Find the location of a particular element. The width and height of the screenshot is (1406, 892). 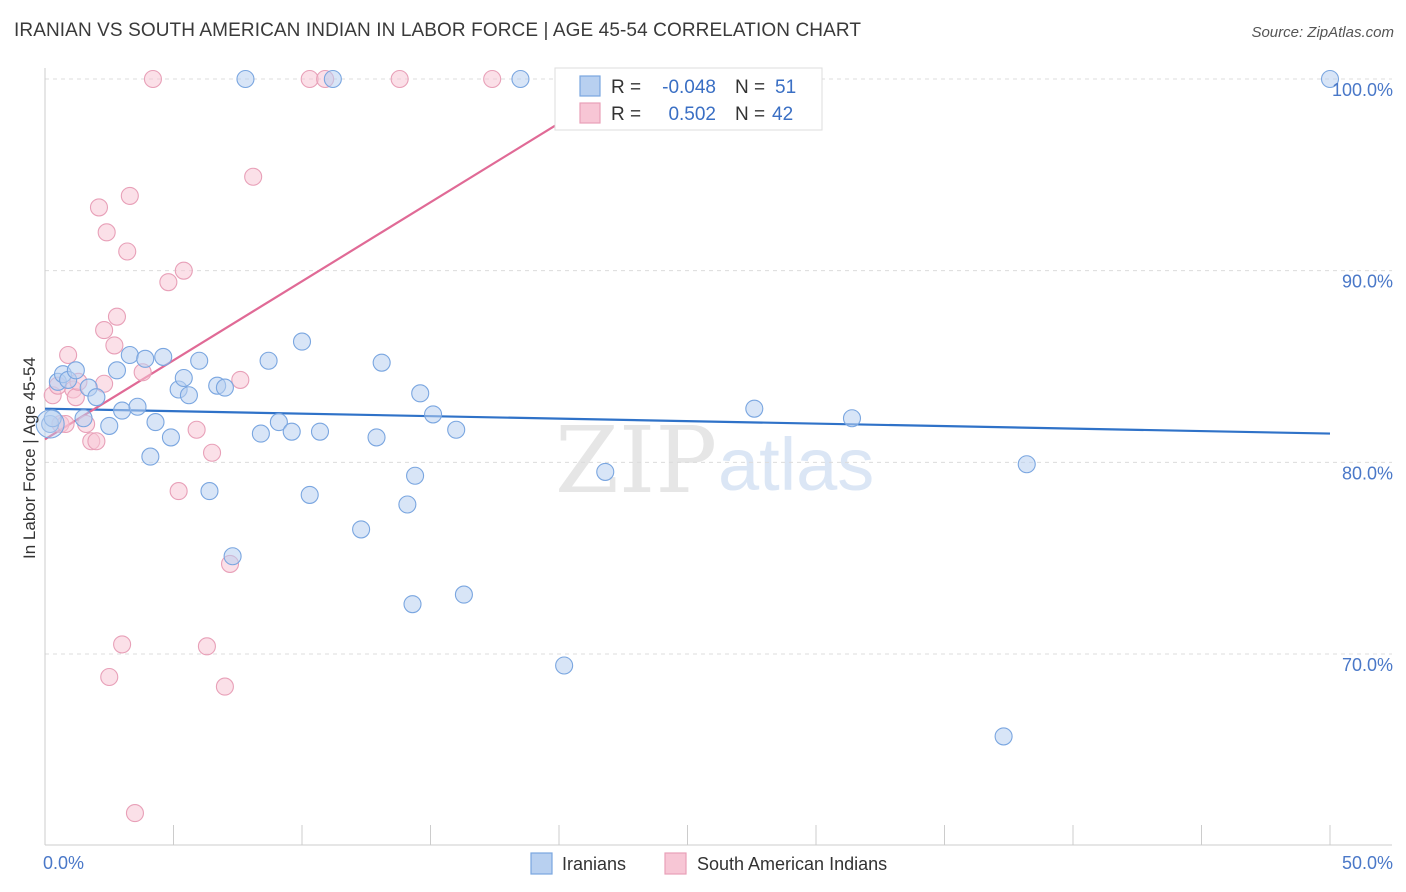

y-tick-label-0: 70.0% is located at coordinates (1367, 665).